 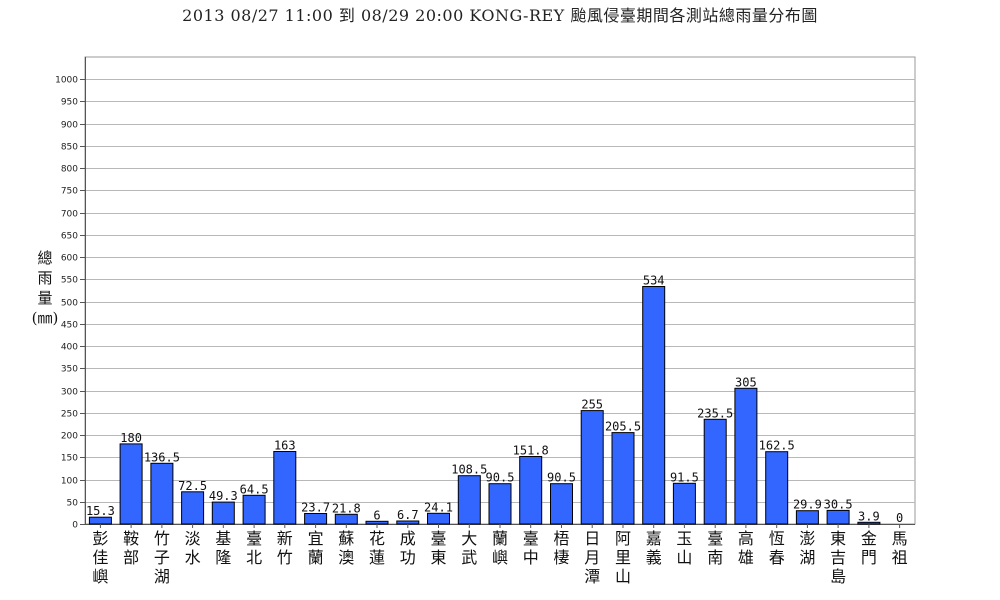 What do you see at coordinates (654, 548) in the screenshot?
I see `x-tick-label: 嘉義` at bounding box center [654, 548].